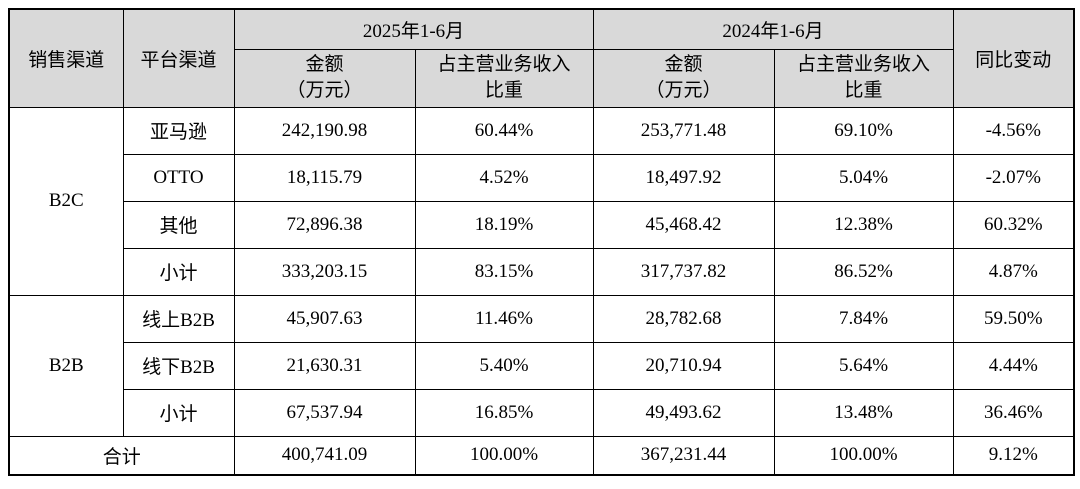 The height and width of the screenshot is (489, 1080). Describe the element at coordinates (1013, 455) in the screenshot. I see `yoy-cell: 9.12%` at that location.